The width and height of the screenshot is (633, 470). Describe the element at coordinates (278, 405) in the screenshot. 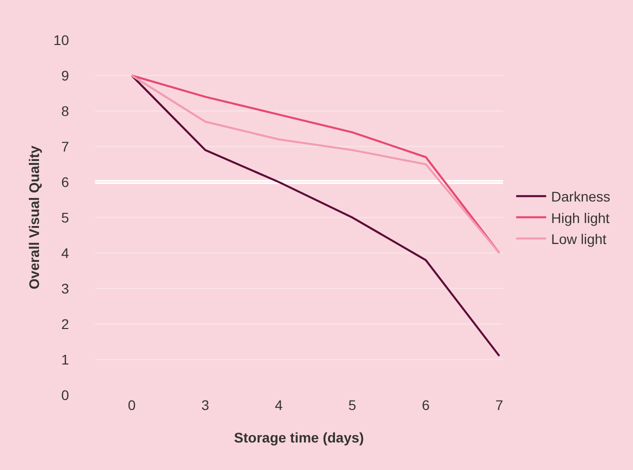

I see `x-tick-label: 4` at that location.